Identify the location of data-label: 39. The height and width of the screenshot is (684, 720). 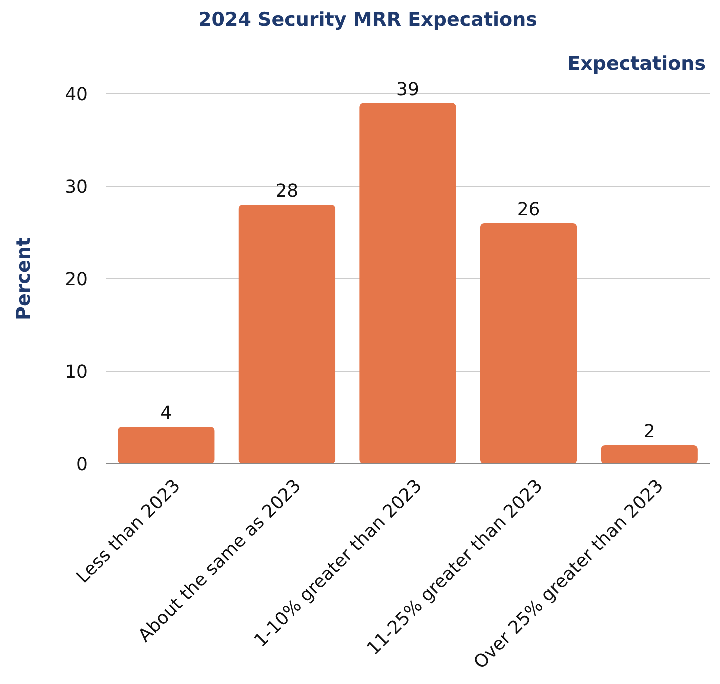
(408, 89).